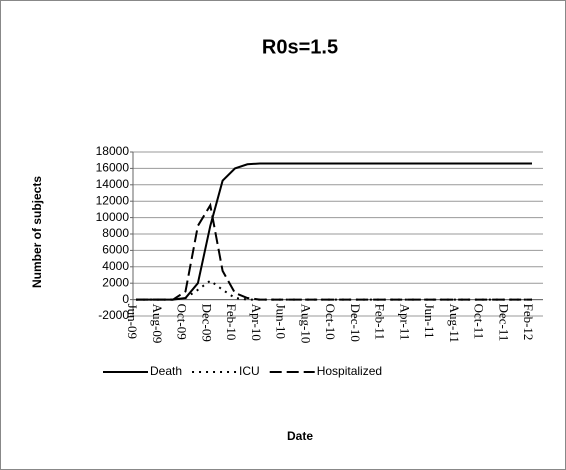  I want to click on x-tick-label: Dec-09, so click(206, 323).